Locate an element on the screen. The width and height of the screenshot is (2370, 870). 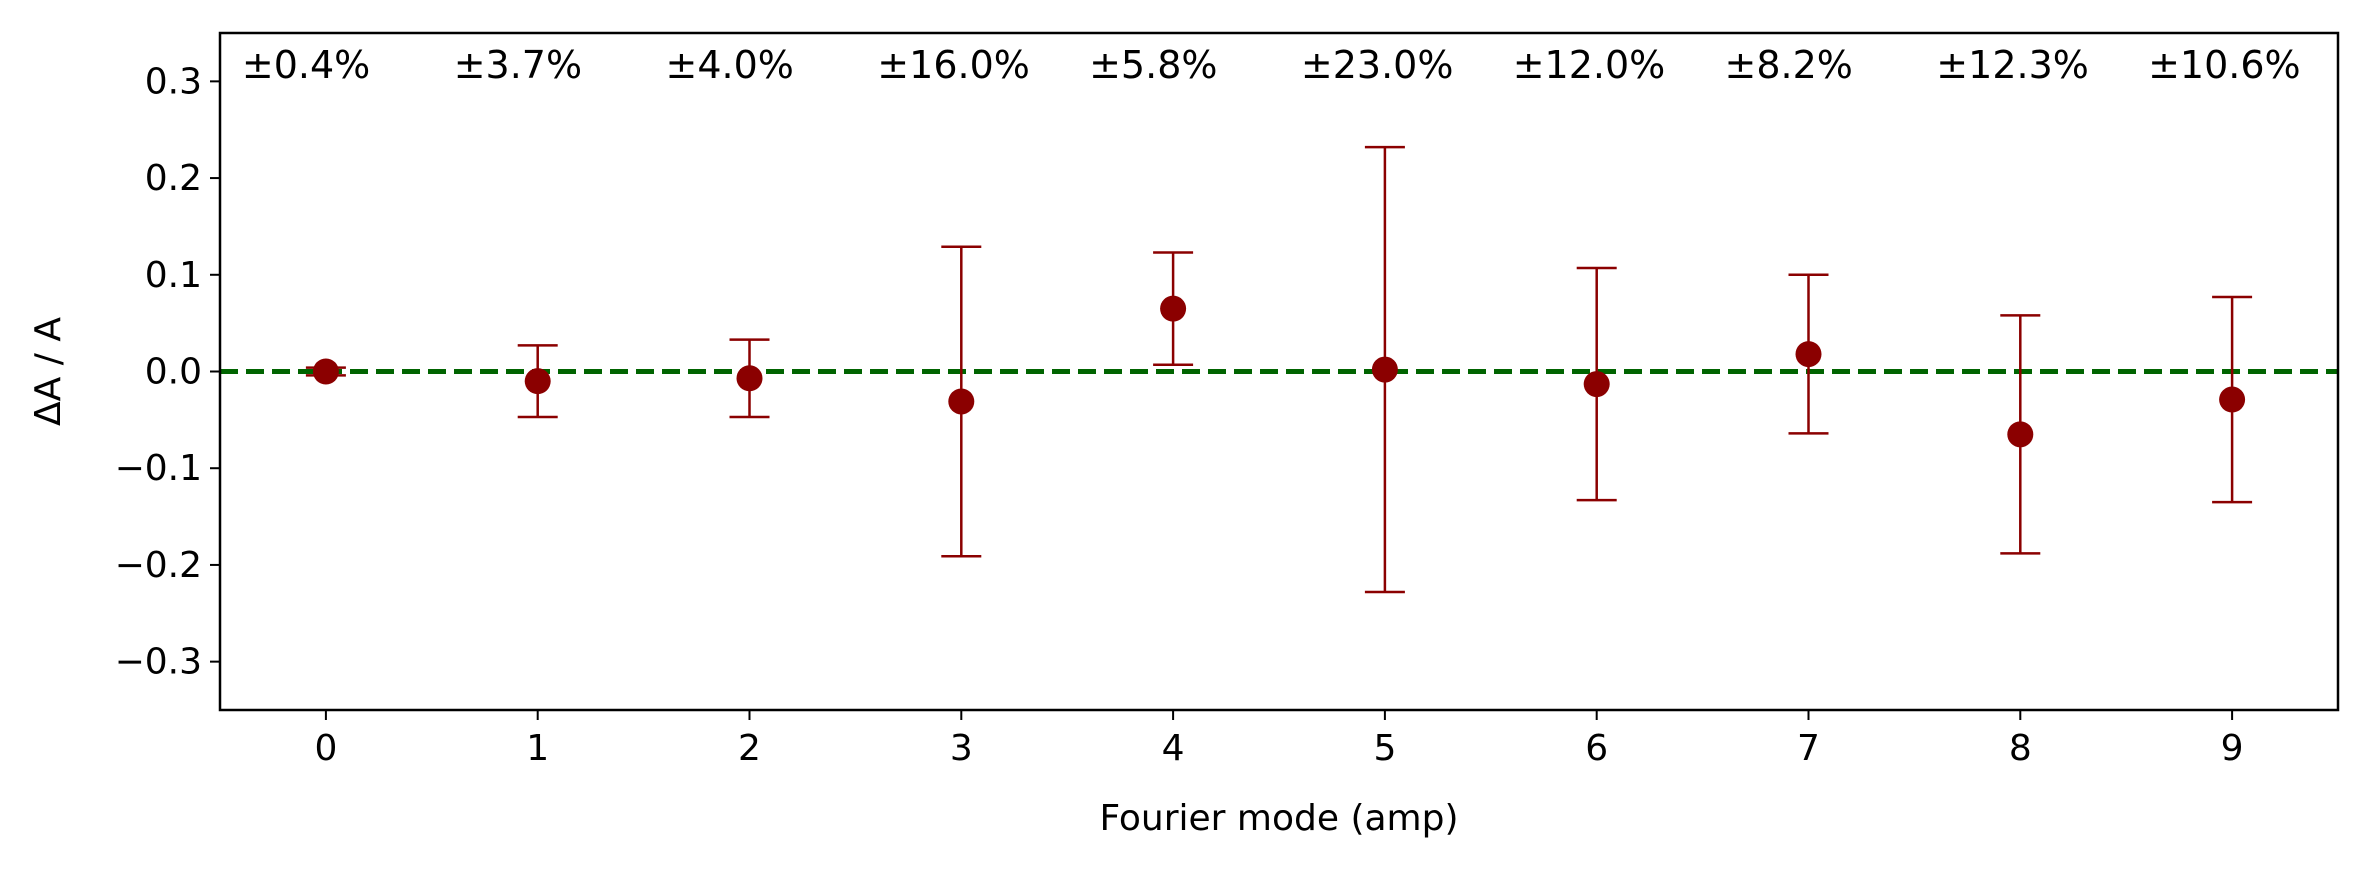
x-tick-label: 2 is located at coordinates (749, 748).